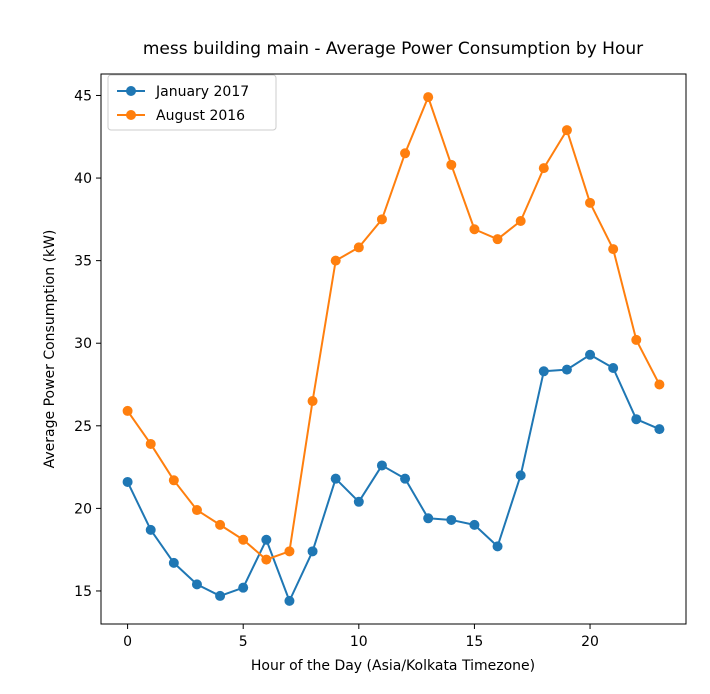 This screenshot has height=694, width=710. I want to click on x-tick-label: 10, so click(359, 642).